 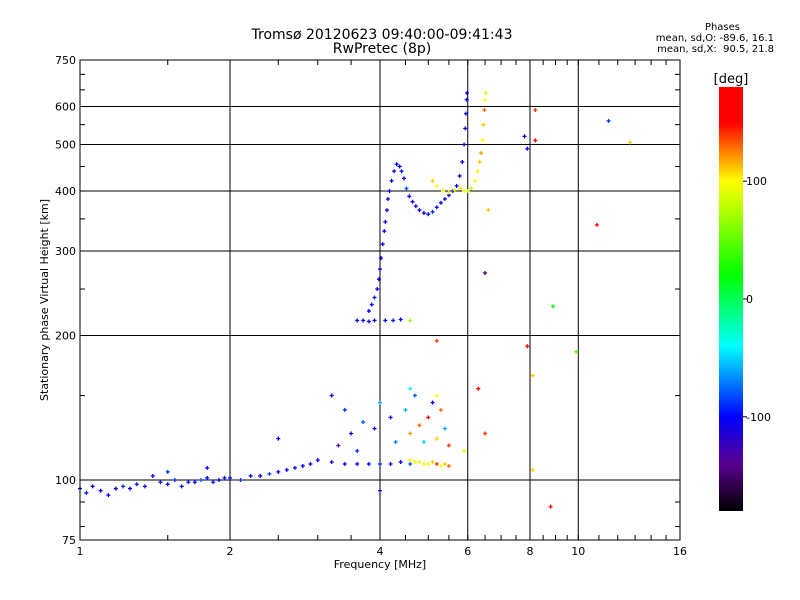 I want to click on x-tick-label: 10, so click(x=578, y=551).